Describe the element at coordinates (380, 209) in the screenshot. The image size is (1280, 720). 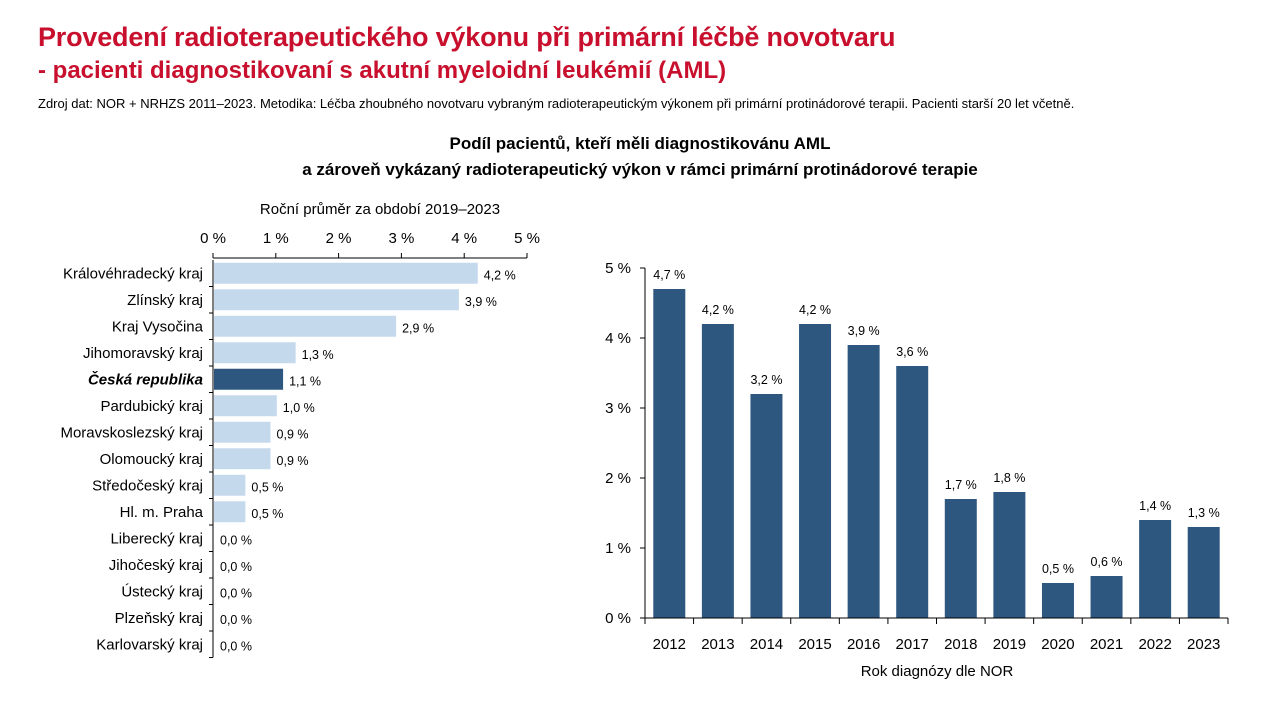
I see `regional-chart-title: Roční průměr za období 2019–2023` at that location.